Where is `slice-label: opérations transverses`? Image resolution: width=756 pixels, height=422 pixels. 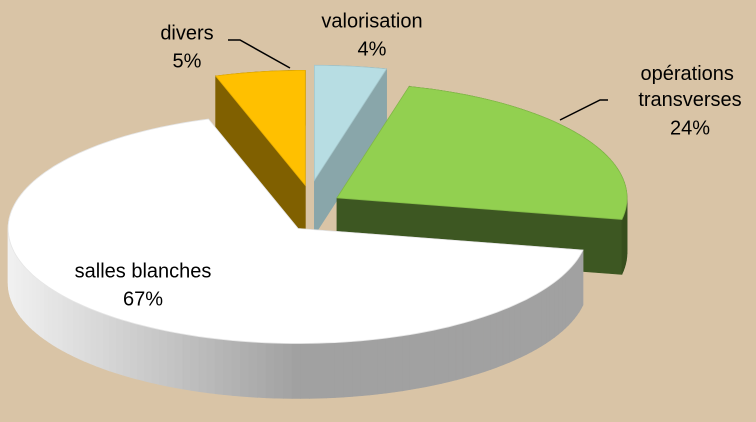 slice-label: opérations transverses is located at coordinates (689, 87).